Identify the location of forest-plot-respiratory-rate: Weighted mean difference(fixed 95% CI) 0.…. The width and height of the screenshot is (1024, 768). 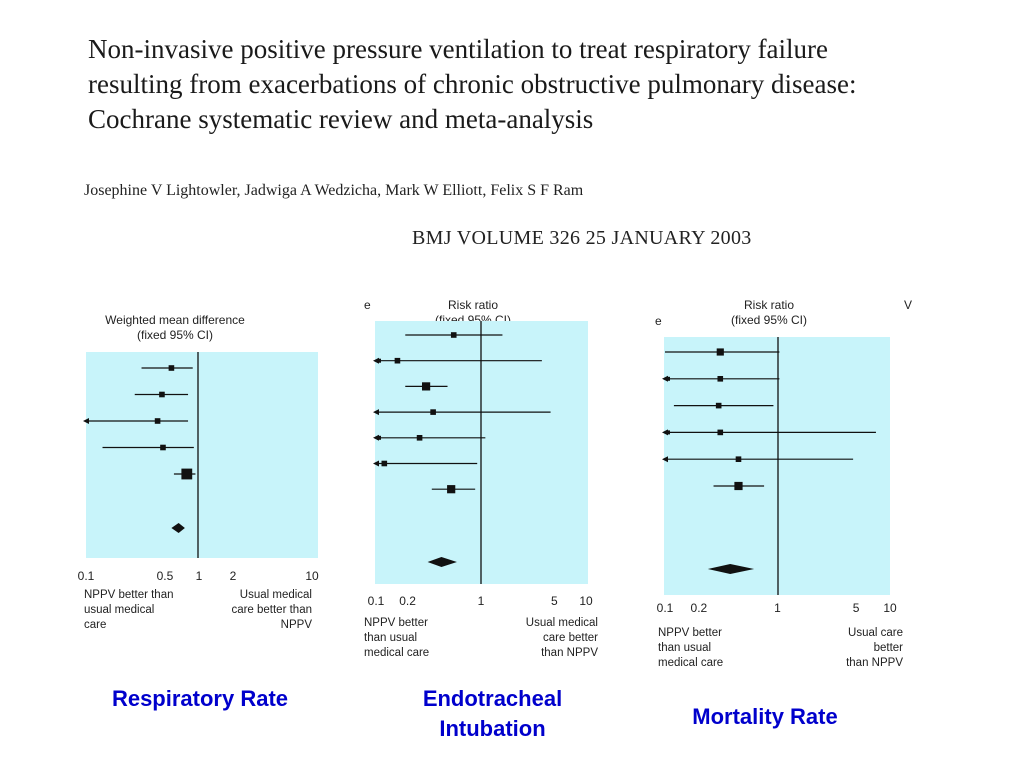
(198, 472).